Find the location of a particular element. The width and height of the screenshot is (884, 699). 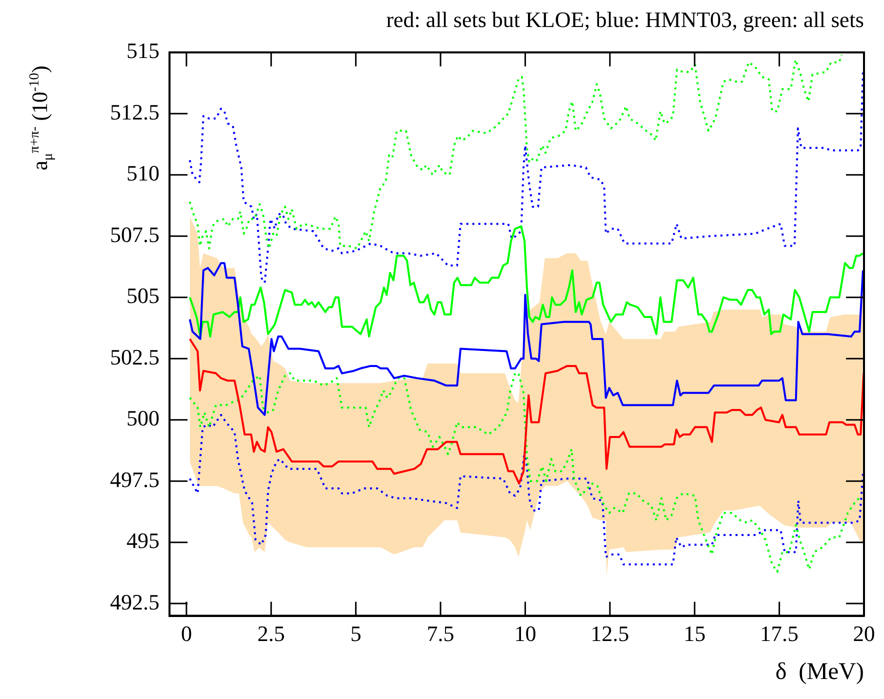

y-tick-label: 492.5 is located at coordinates (135, 601).